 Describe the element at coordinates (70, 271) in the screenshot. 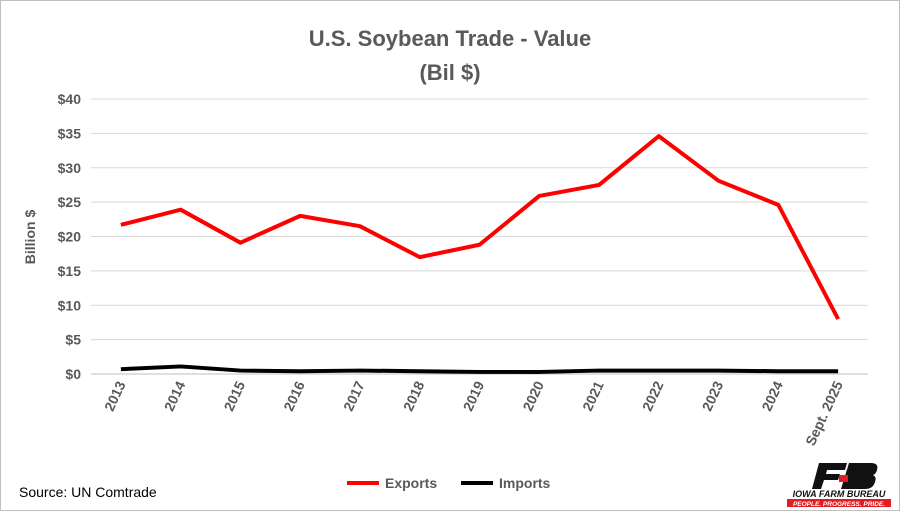

I see `y-tick-label: $15` at that location.